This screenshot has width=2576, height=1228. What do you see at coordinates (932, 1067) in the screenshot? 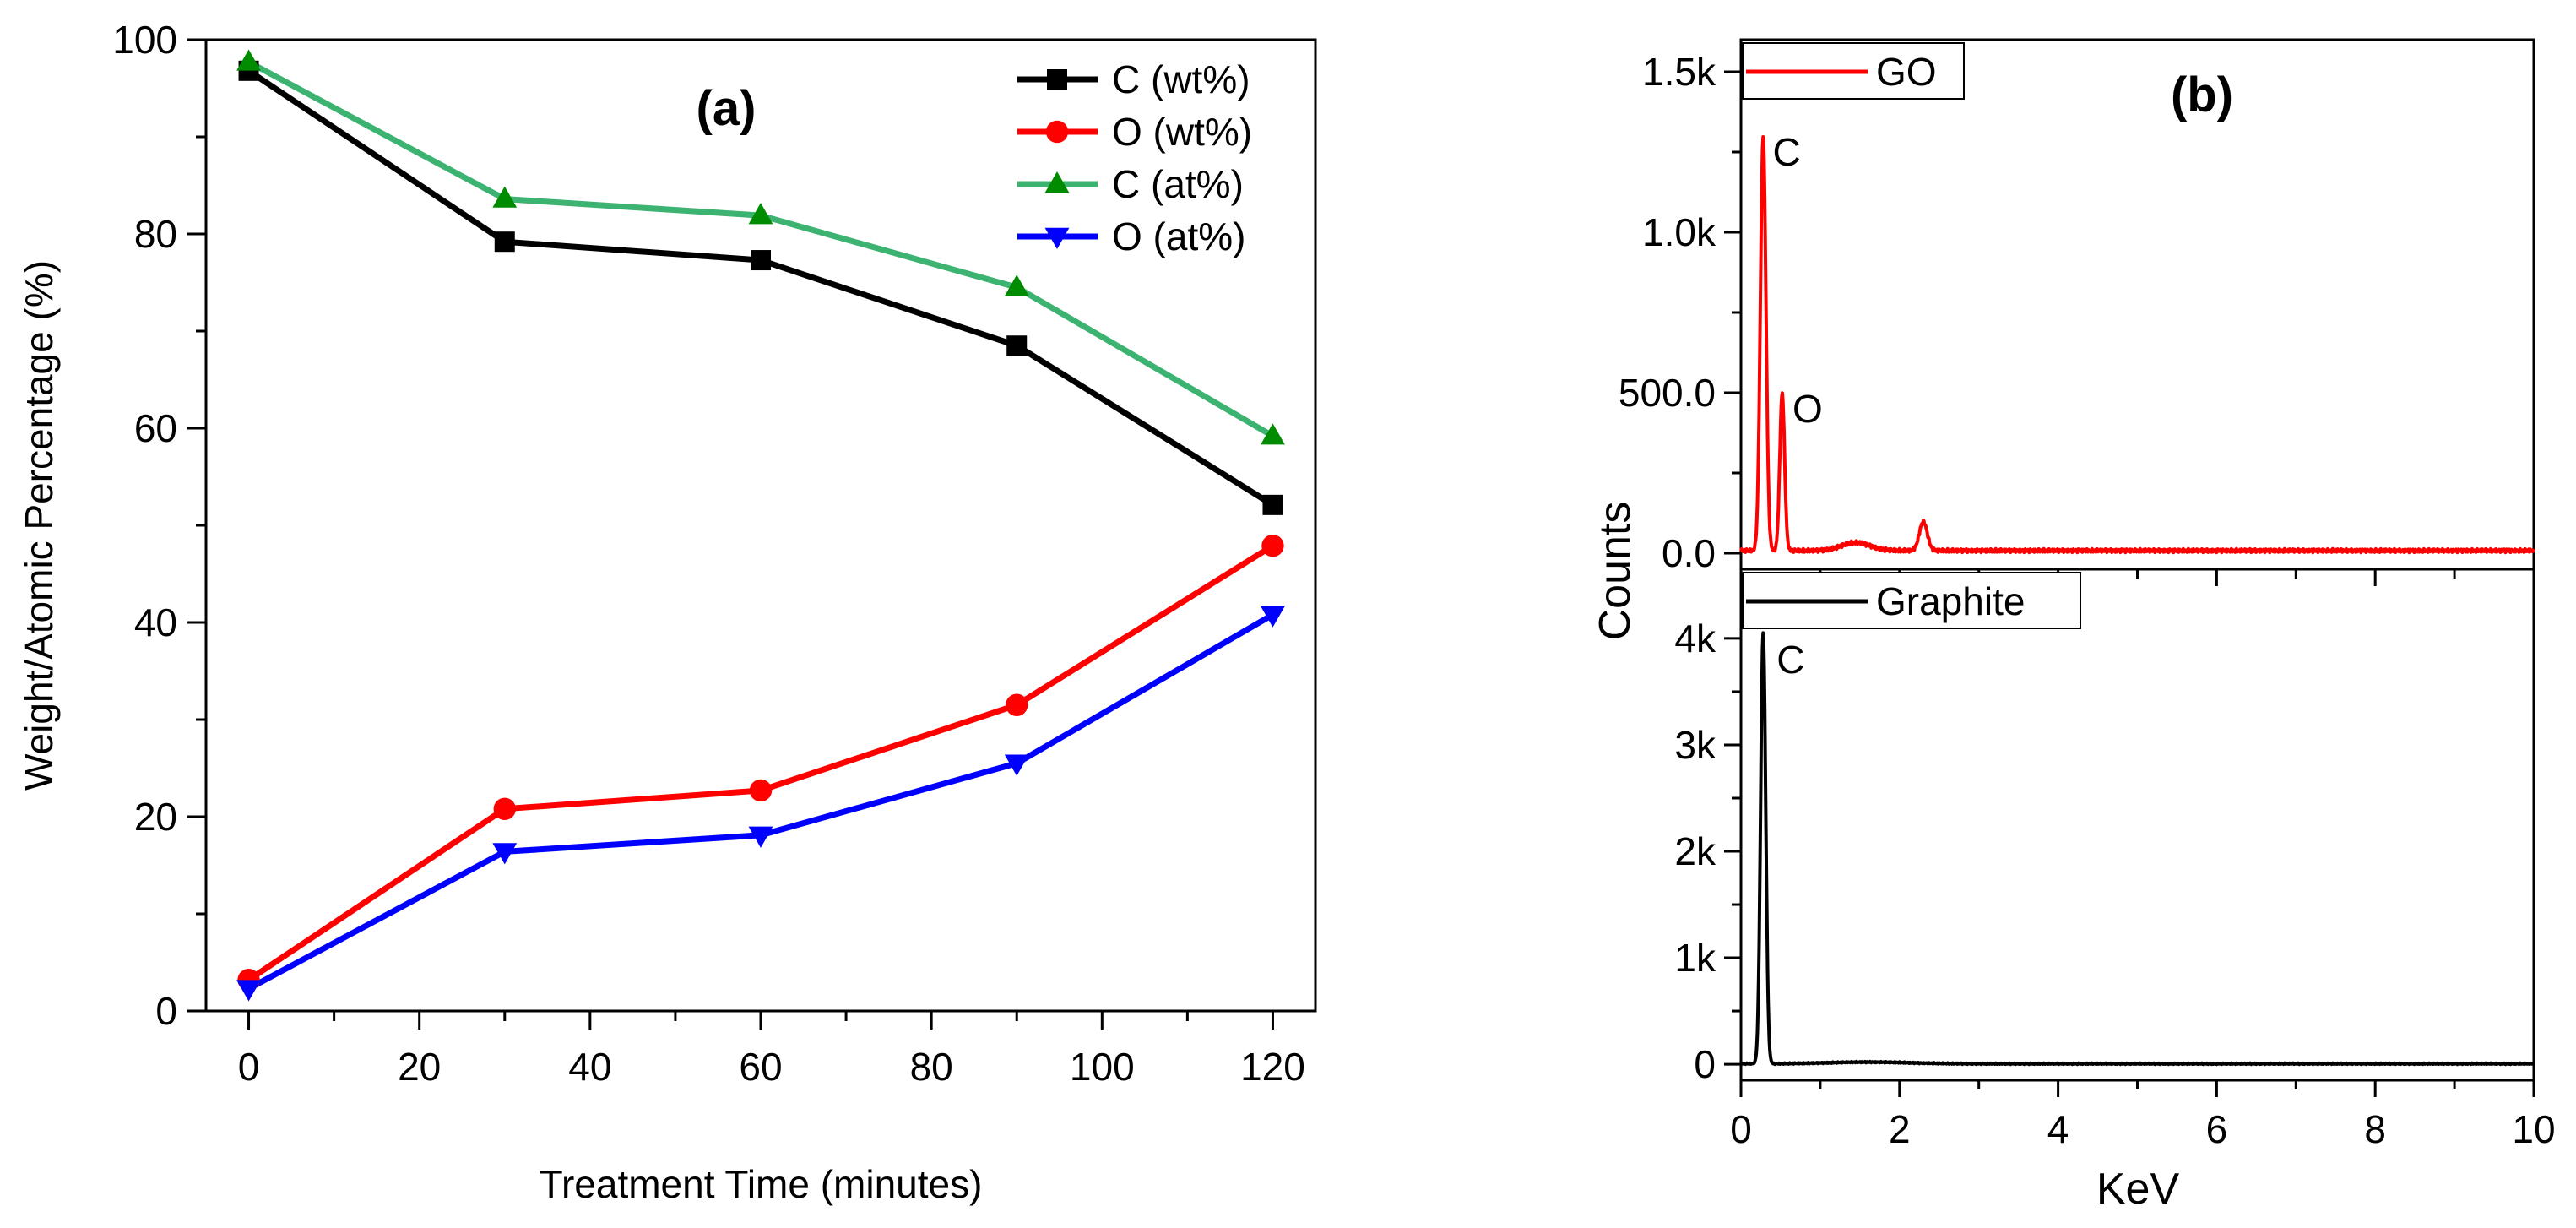
I see `x-tick-label: 80` at bounding box center [932, 1067].